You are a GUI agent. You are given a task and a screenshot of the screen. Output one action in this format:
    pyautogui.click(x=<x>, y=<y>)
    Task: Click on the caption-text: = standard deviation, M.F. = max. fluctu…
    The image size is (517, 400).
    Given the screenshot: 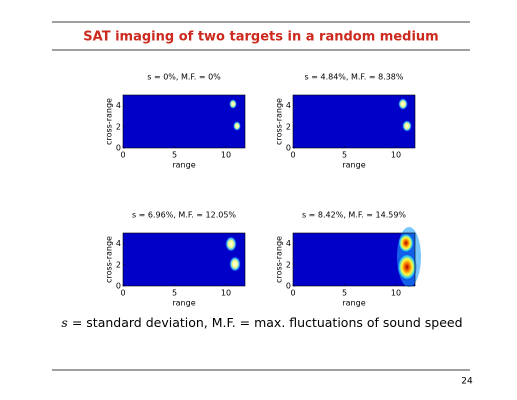 What is the action you would take?
    pyautogui.click(x=267, y=322)
    